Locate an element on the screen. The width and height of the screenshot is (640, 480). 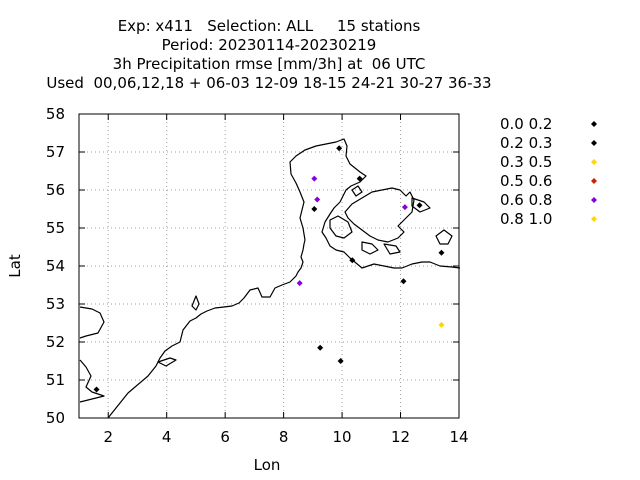
x-tick-label: 6 is located at coordinates (225, 437).